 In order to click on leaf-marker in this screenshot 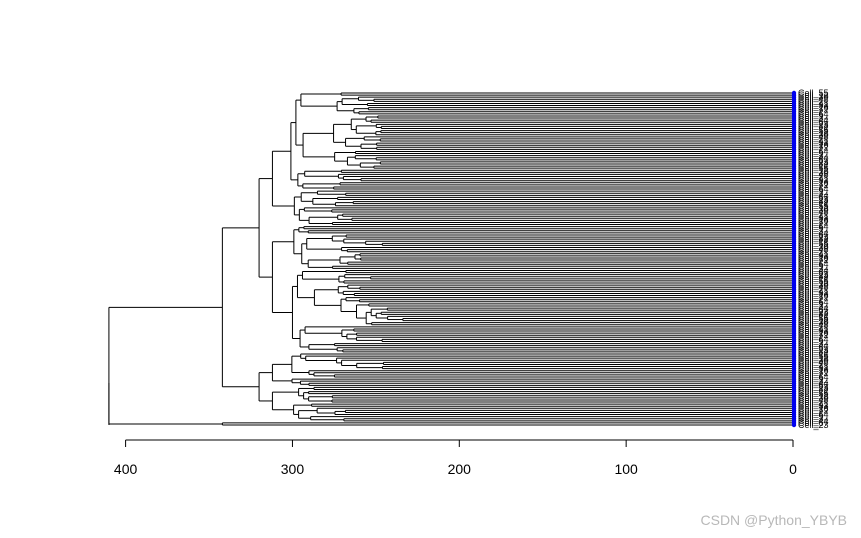, I will do `click(794, 425)`.